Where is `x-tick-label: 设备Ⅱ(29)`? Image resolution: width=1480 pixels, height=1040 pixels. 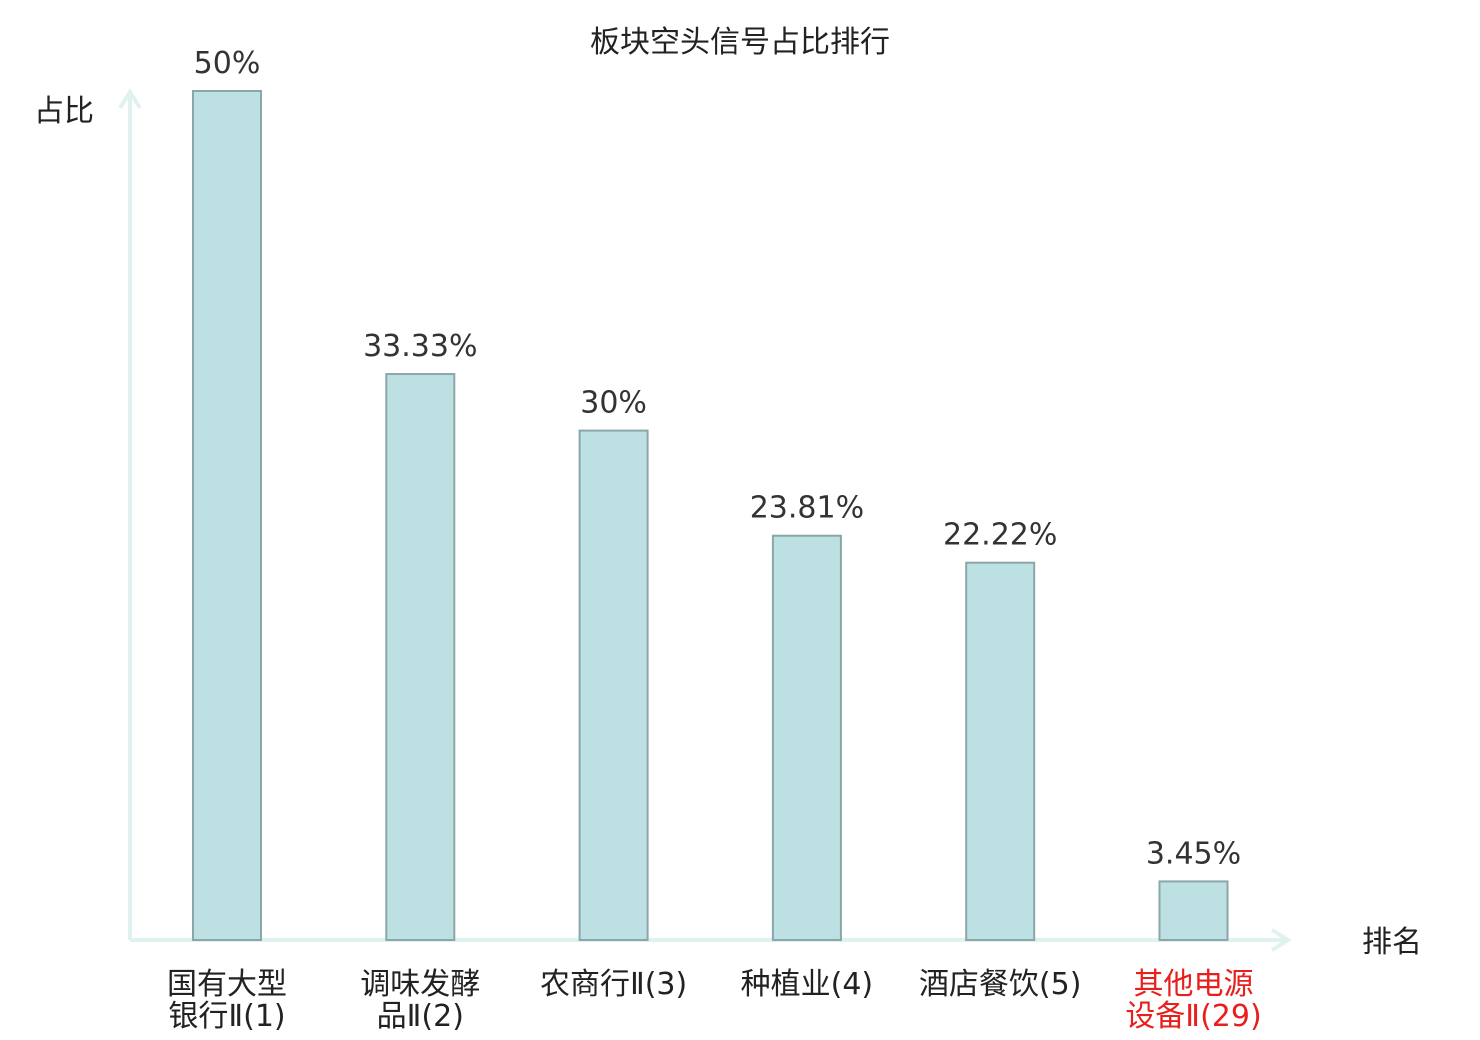 x-tick-label: 设备Ⅱ(29) is located at coordinates (1193, 1016).